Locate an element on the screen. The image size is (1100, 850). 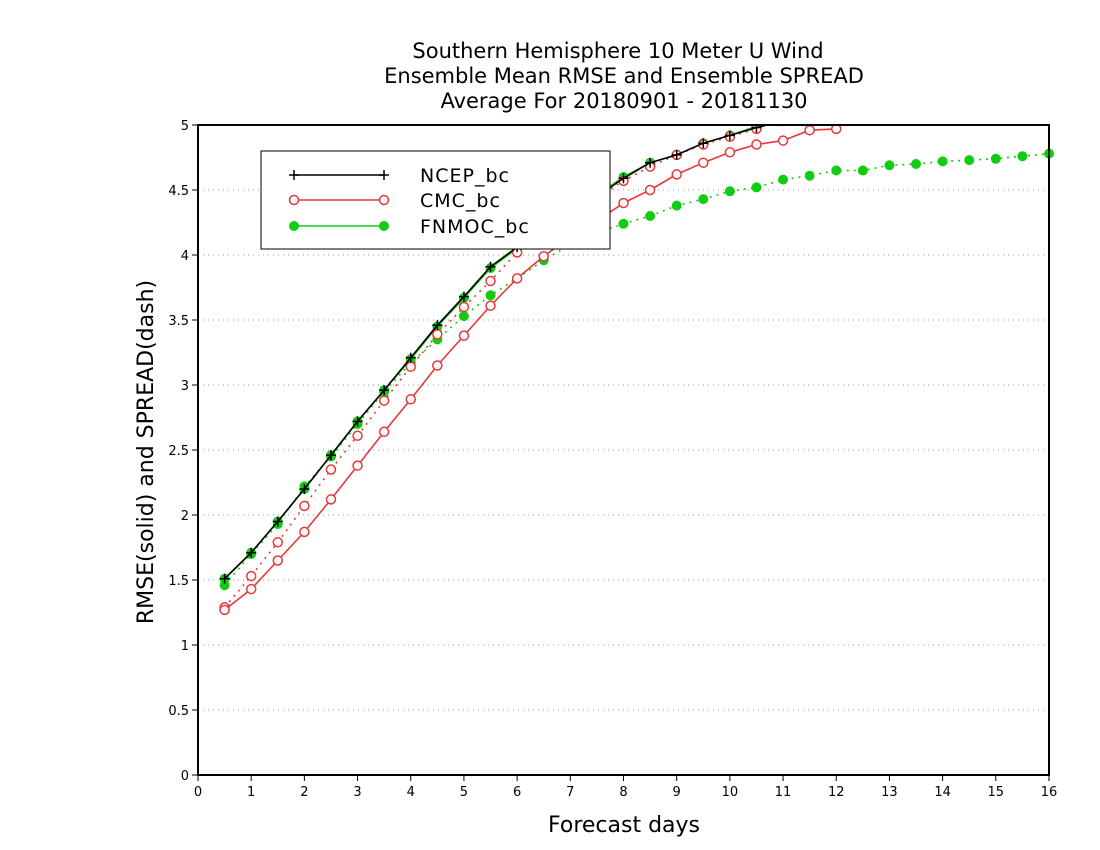
x-tick-label: 2 is located at coordinates (304, 792).